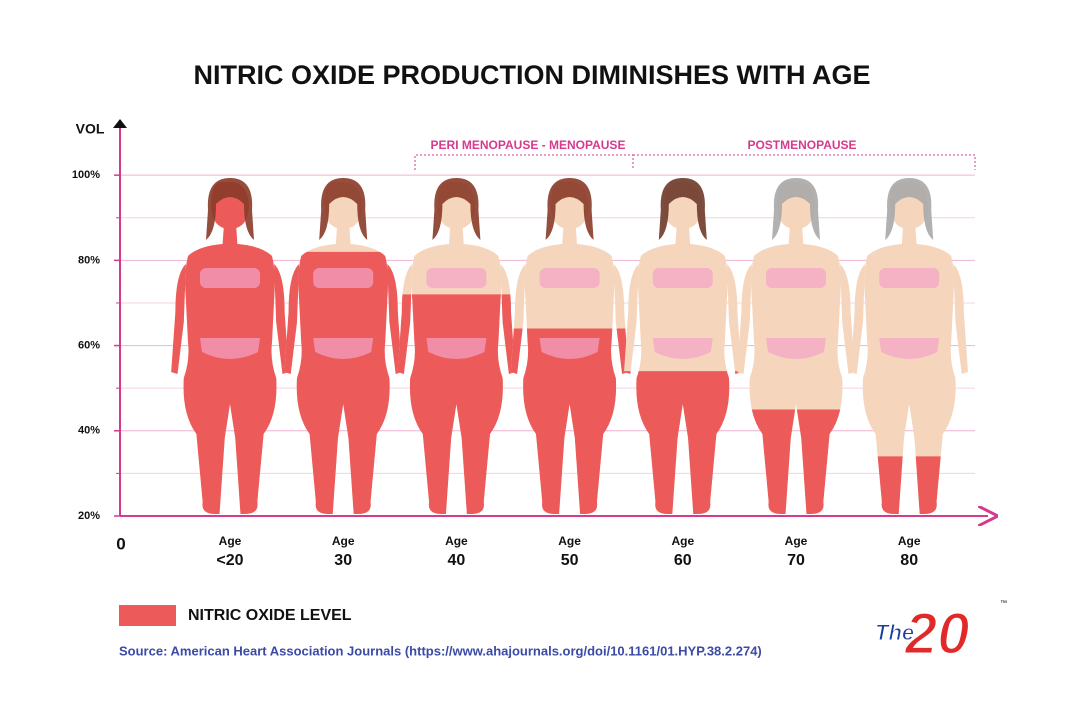  What do you see at coordinates (120, 123) in the screenshot?
I see `y-axis-arrow` at bounding box center [120, 123].